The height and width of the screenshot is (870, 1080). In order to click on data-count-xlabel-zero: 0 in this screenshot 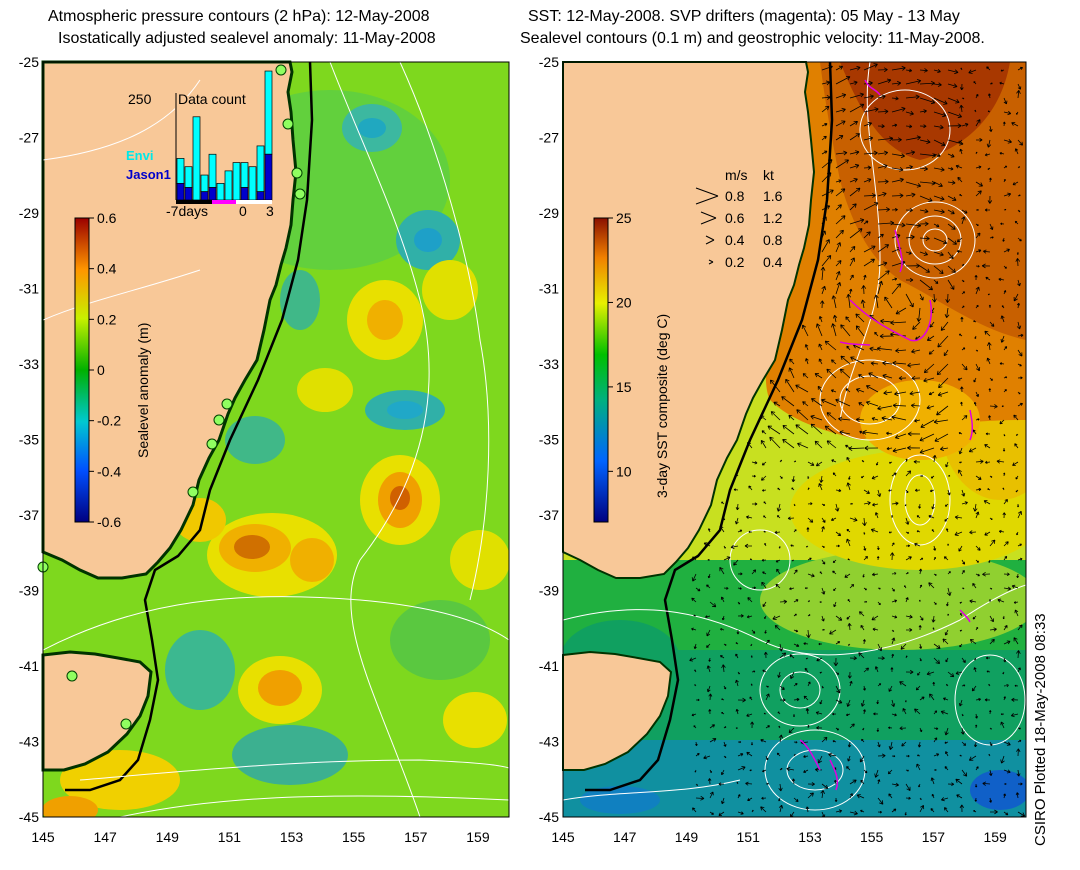, I will do `click(243, 211)`.